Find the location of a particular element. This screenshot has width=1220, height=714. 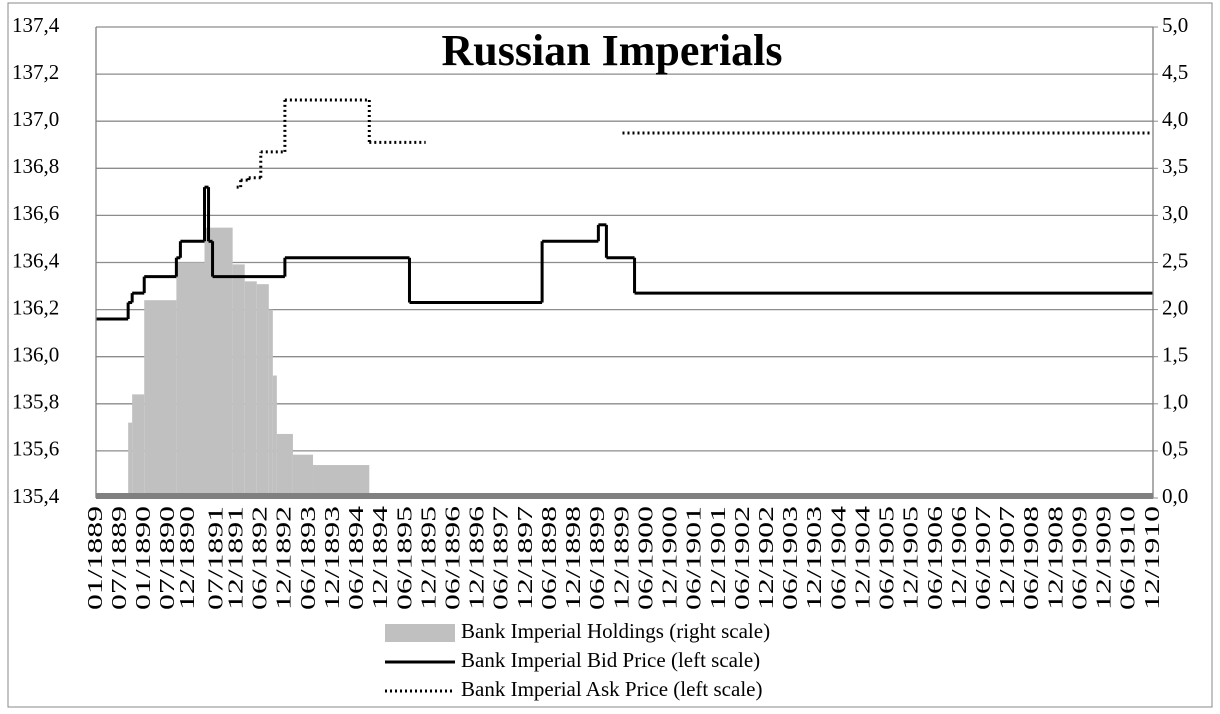

x-tick-label: 12/1890 is located at coordinates (187, 558).